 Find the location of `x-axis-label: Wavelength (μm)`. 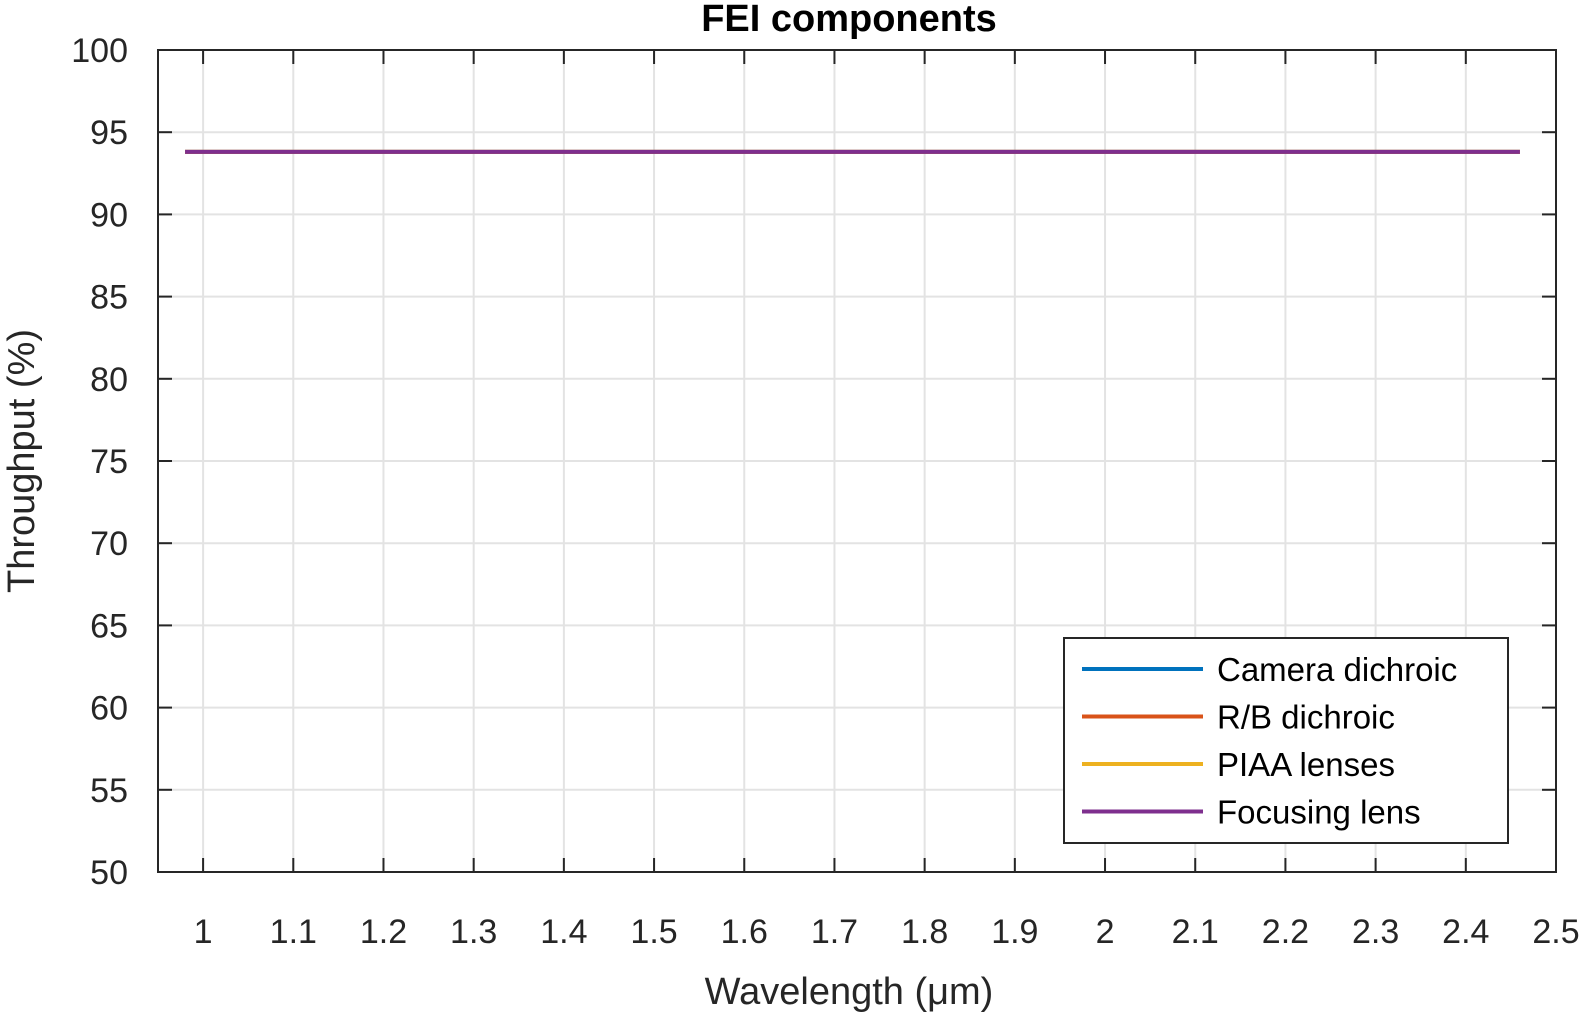

x-axis-label: Wavelength (μm) is located at coordinates (849, 992).